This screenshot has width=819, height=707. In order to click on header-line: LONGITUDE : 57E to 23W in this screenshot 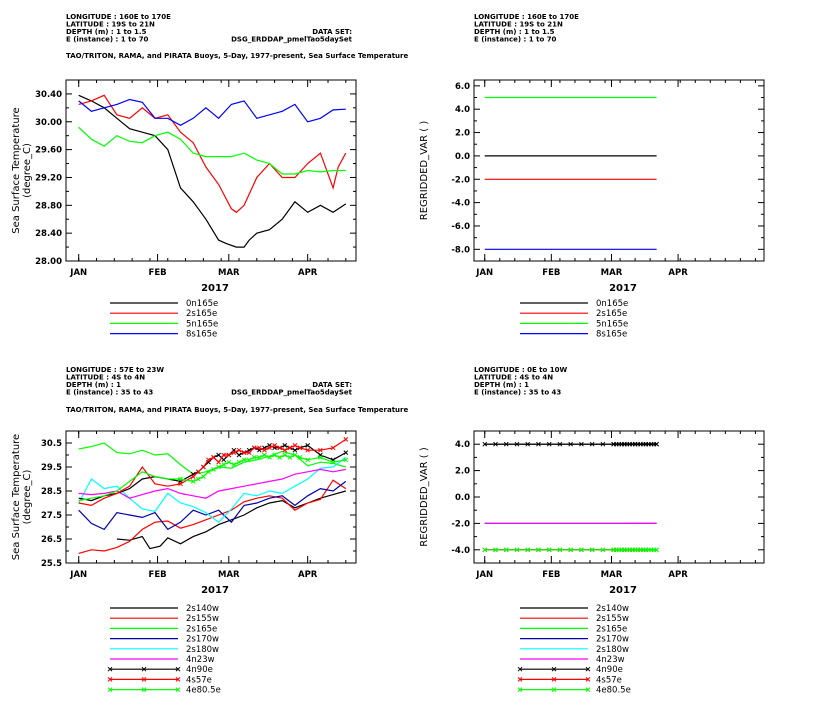, I will do `click(115, 370)`.